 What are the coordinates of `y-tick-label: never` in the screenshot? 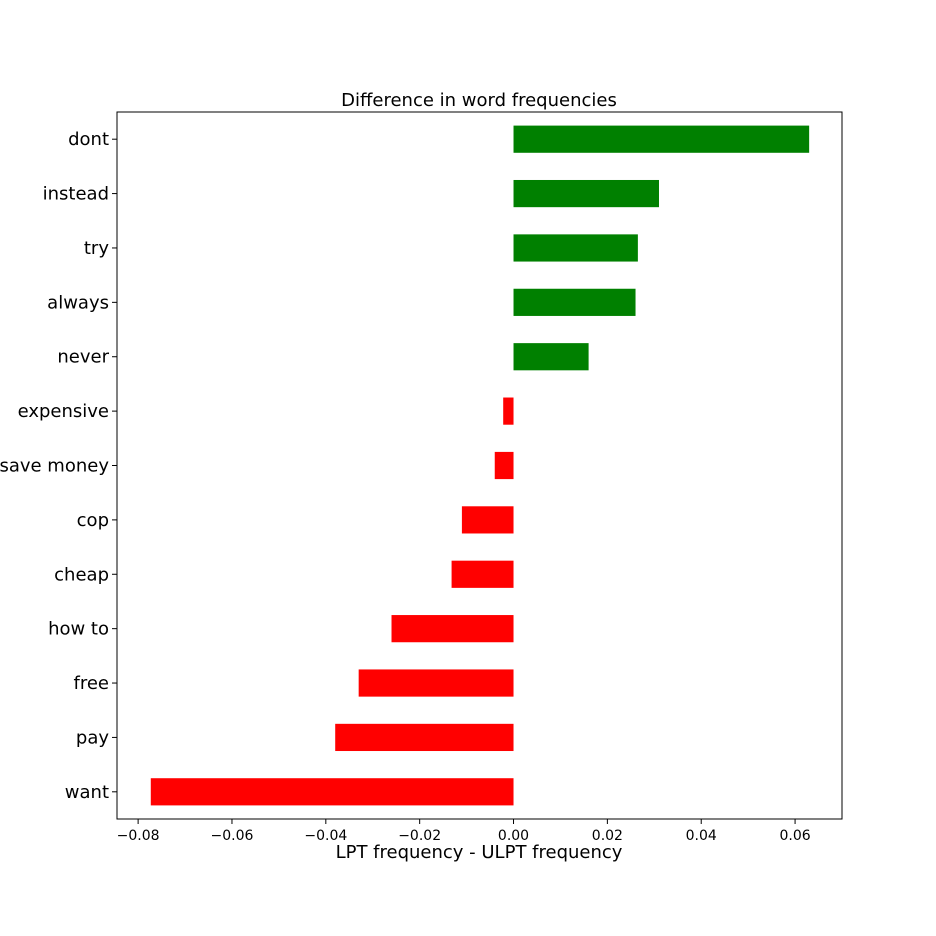 It's located at (83, 357).